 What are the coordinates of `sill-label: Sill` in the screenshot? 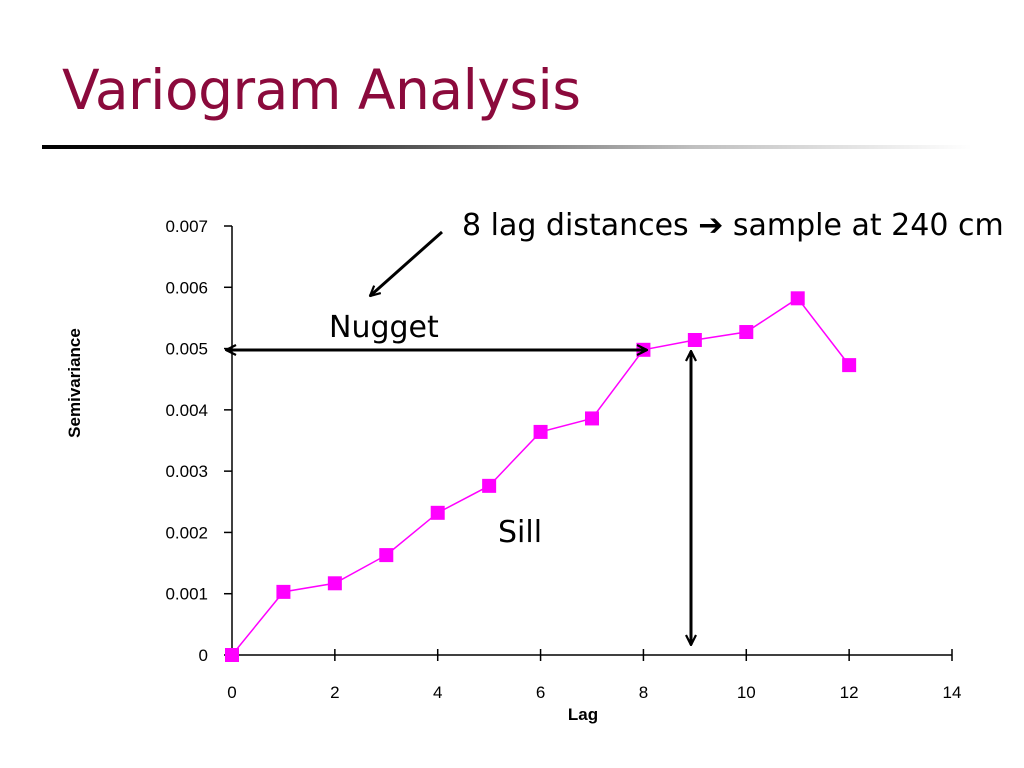 It's located at (520, 532).